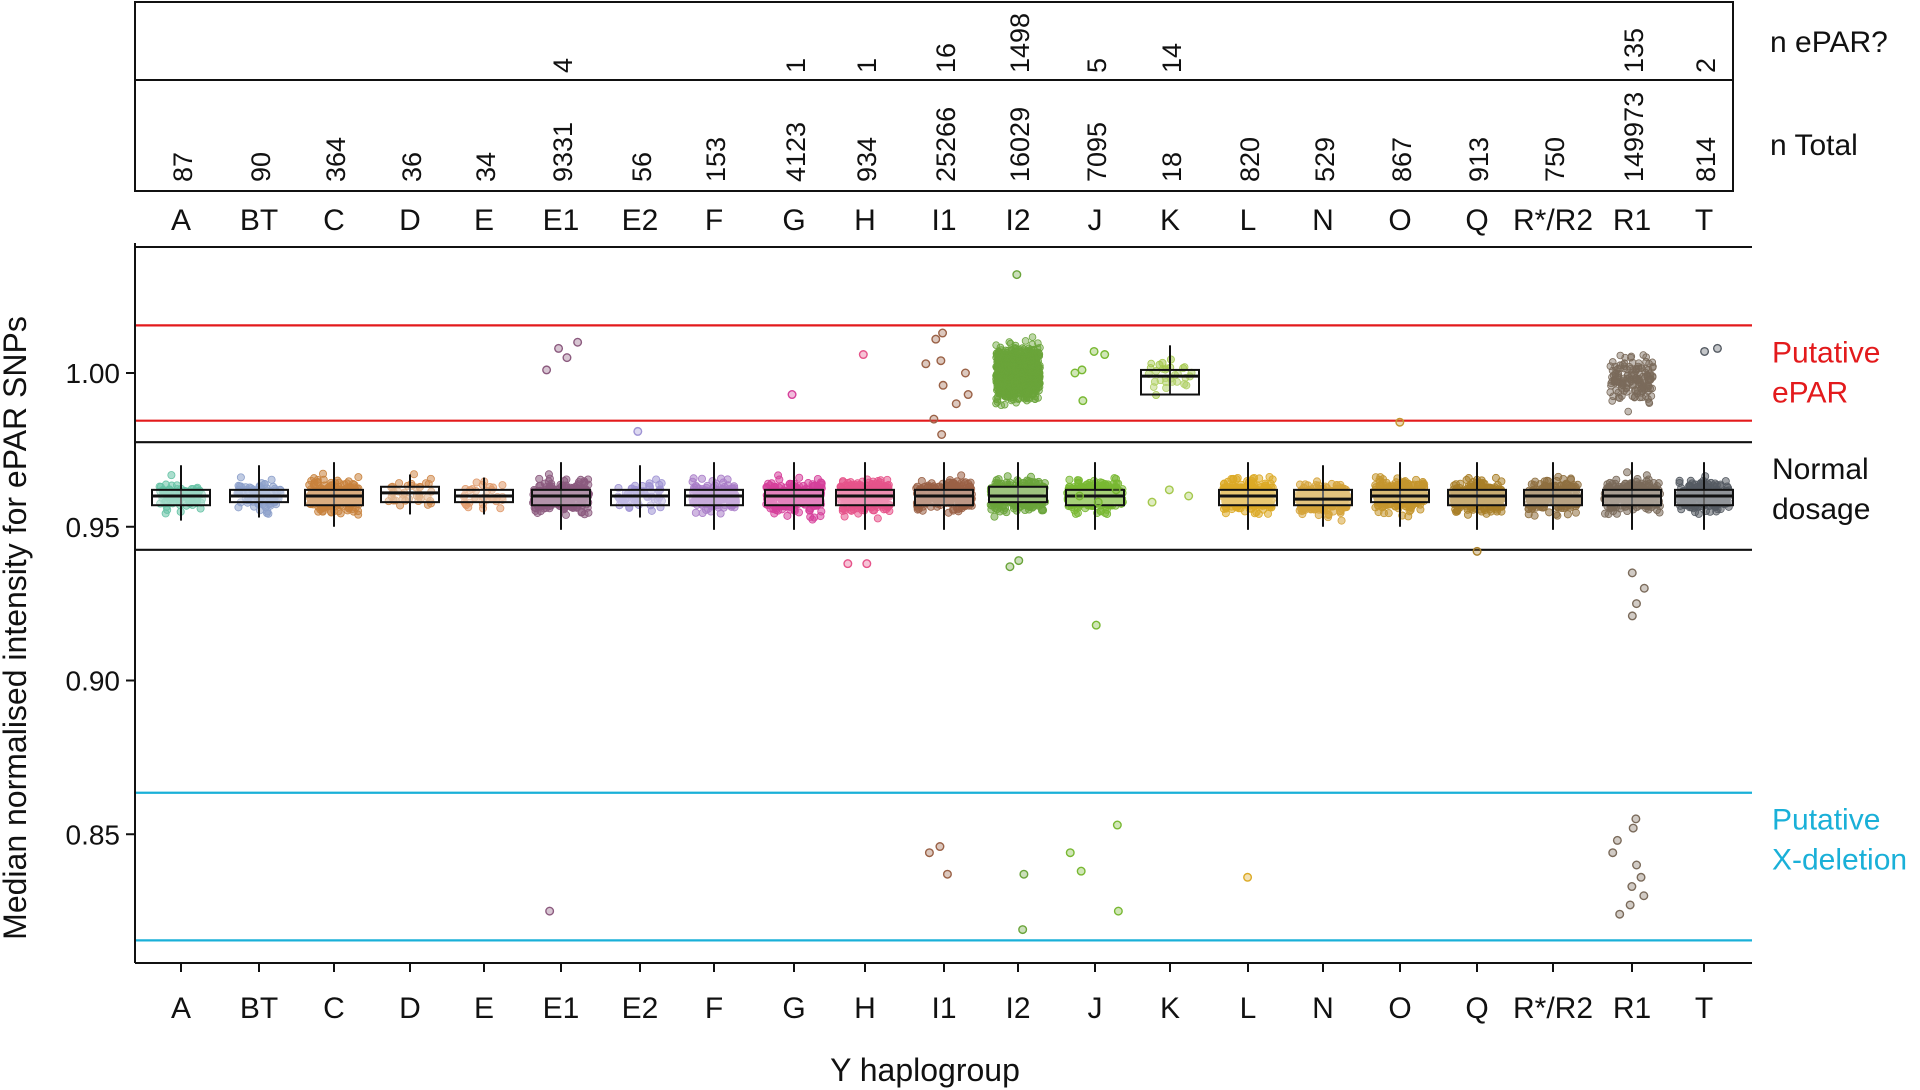 This screenshot has width=1920, height=1090. I want to click on top-category-labels: A BT C D E E1 E2 F G H I1 I2 J K L N O Q R*/R2 R1 T, so click(942, 220).